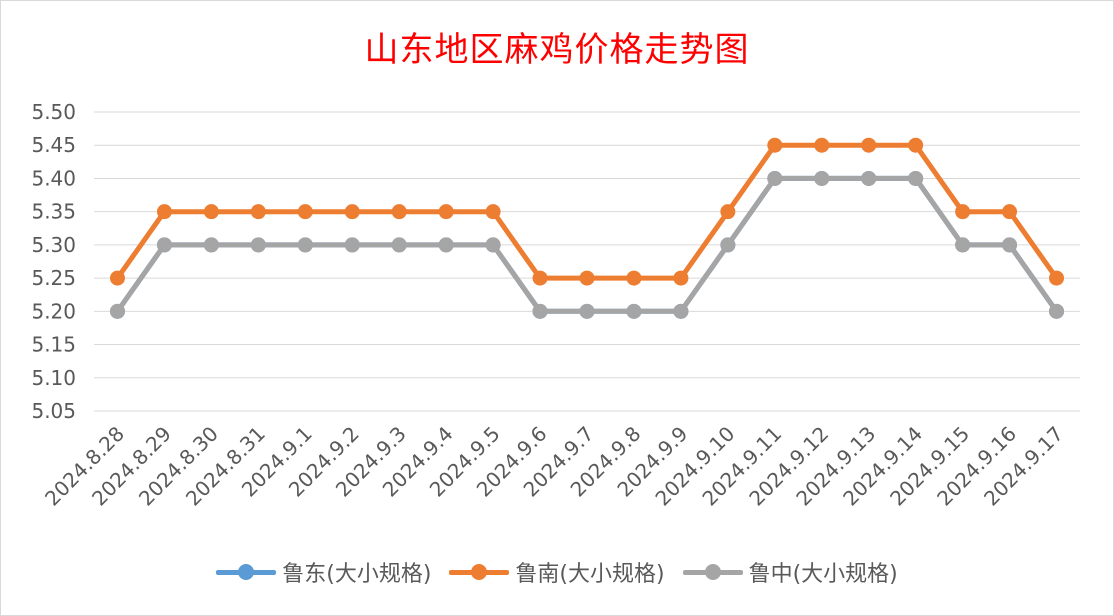  I want to click on legend-item-lunan: 鲁南(大小规格), so click(557, 572).